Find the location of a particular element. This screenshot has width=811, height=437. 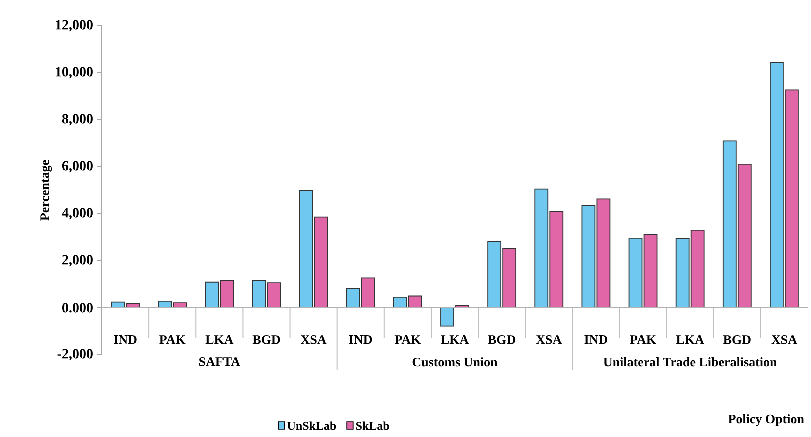

y-tick-label: 12,000 is located at coordinates (74, 26).